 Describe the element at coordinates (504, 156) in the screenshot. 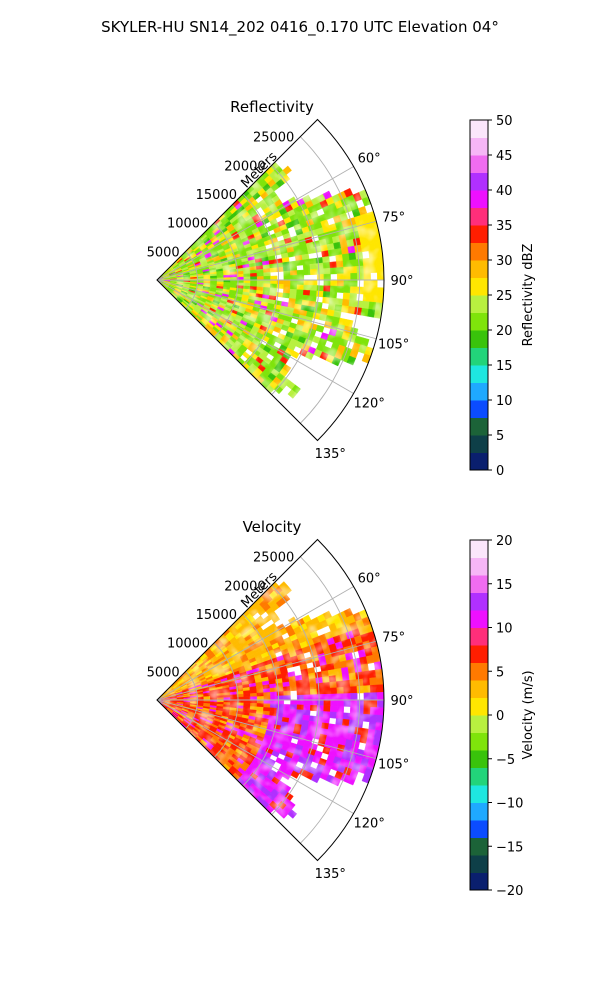

I see `colorbar-tick-label: 45` at that location.